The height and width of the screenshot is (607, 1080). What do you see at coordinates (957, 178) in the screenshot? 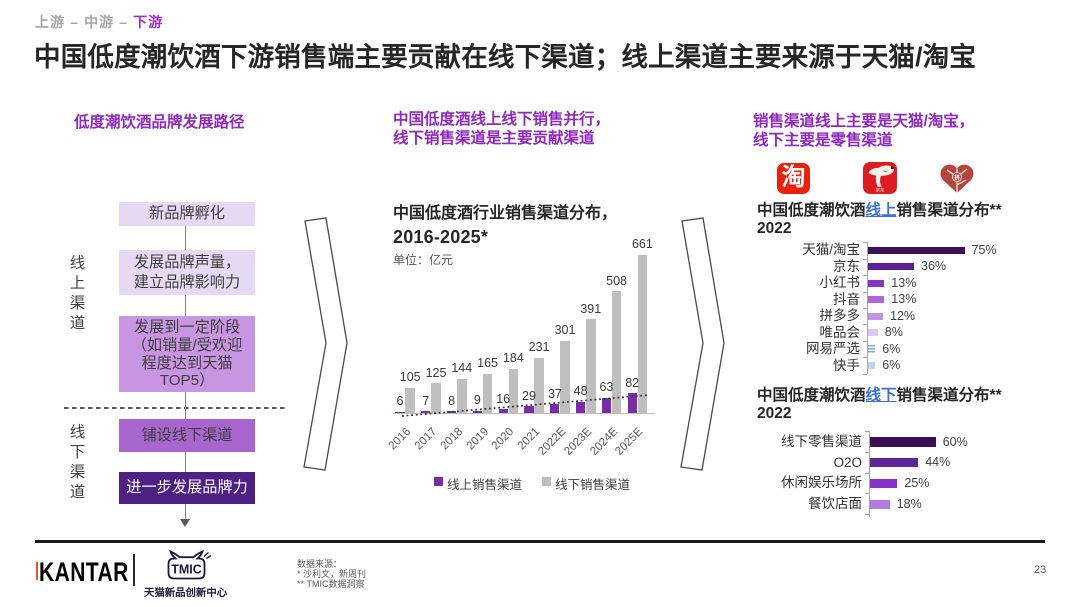
I see `svg-text: 拼` at bounding box center [957, 178].